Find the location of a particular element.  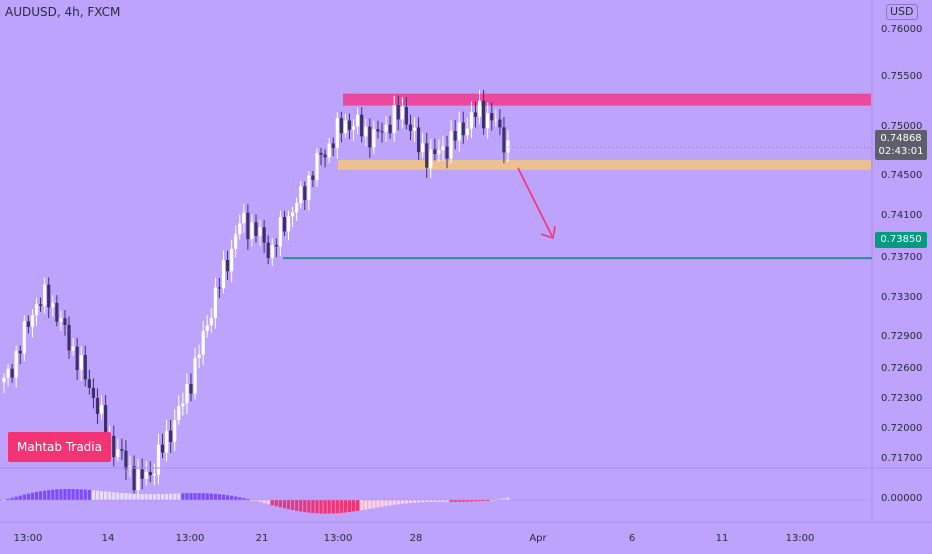

y-tick-label: 0.74500 is located at coordinates (901, 175).